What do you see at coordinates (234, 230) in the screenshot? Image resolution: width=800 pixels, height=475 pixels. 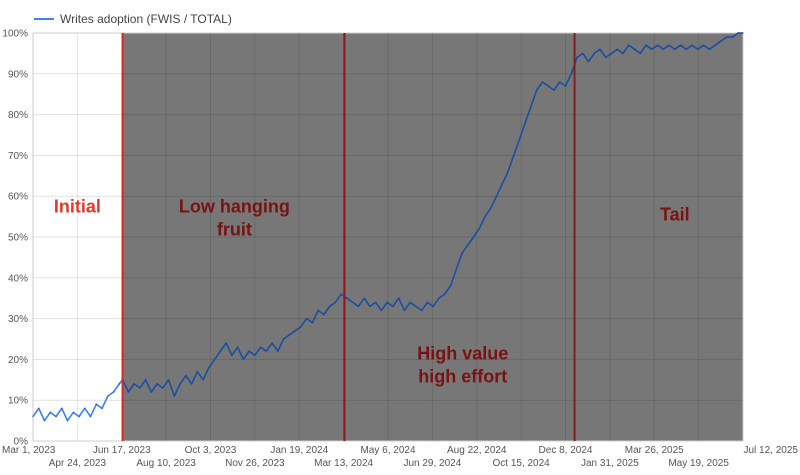 I see `phase-label: fruit` at bounding box center [234, 230].